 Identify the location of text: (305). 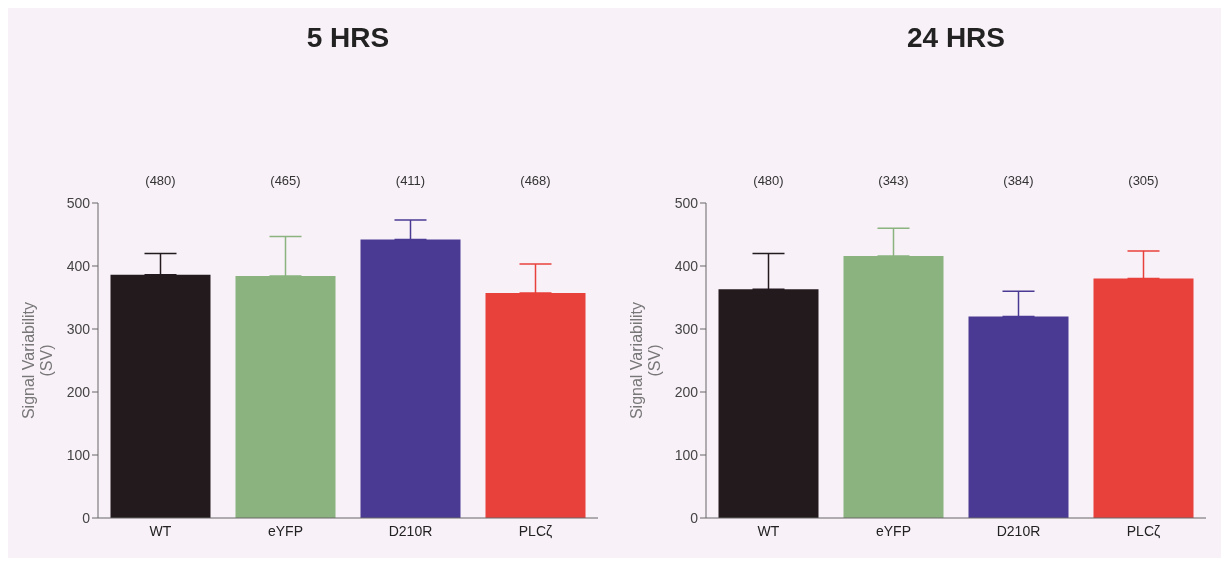
(1143, 180).